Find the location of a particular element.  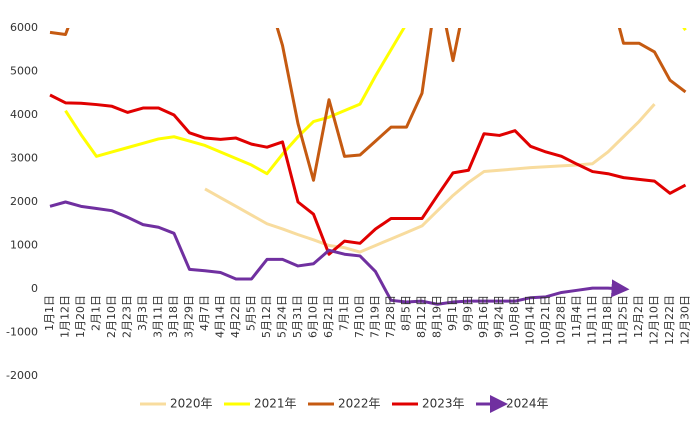

x-tick-label: 11月18日 is located at coordinates (607, 320).